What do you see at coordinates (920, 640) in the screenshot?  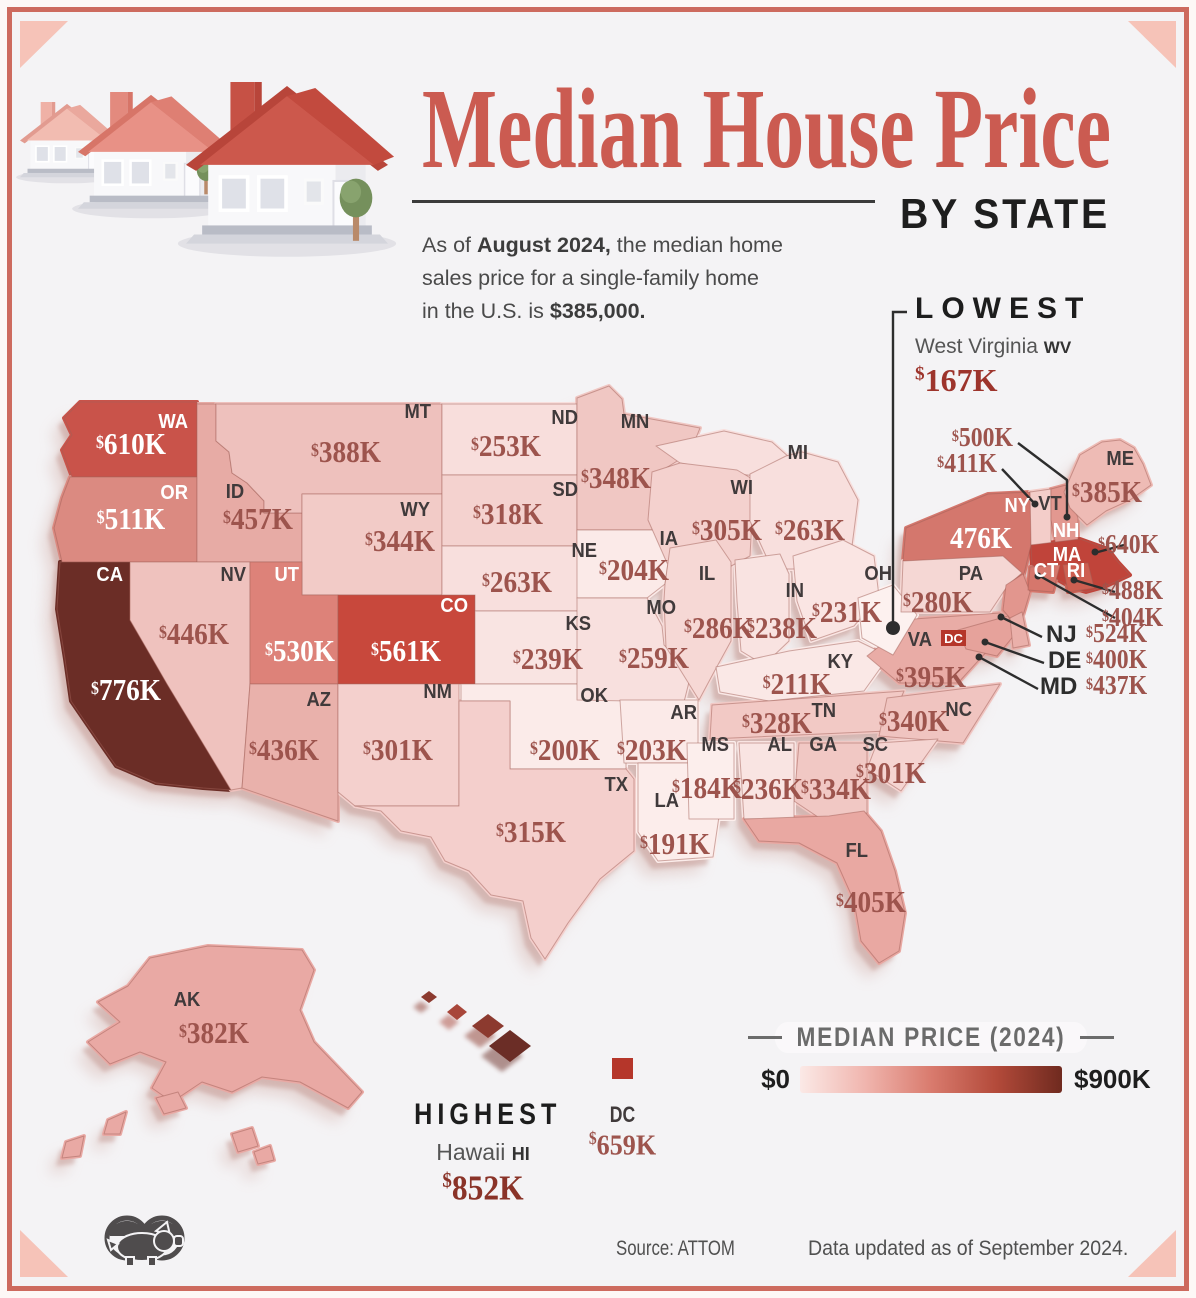 I see `svg-text: VA` at bounding box center [920, 640].